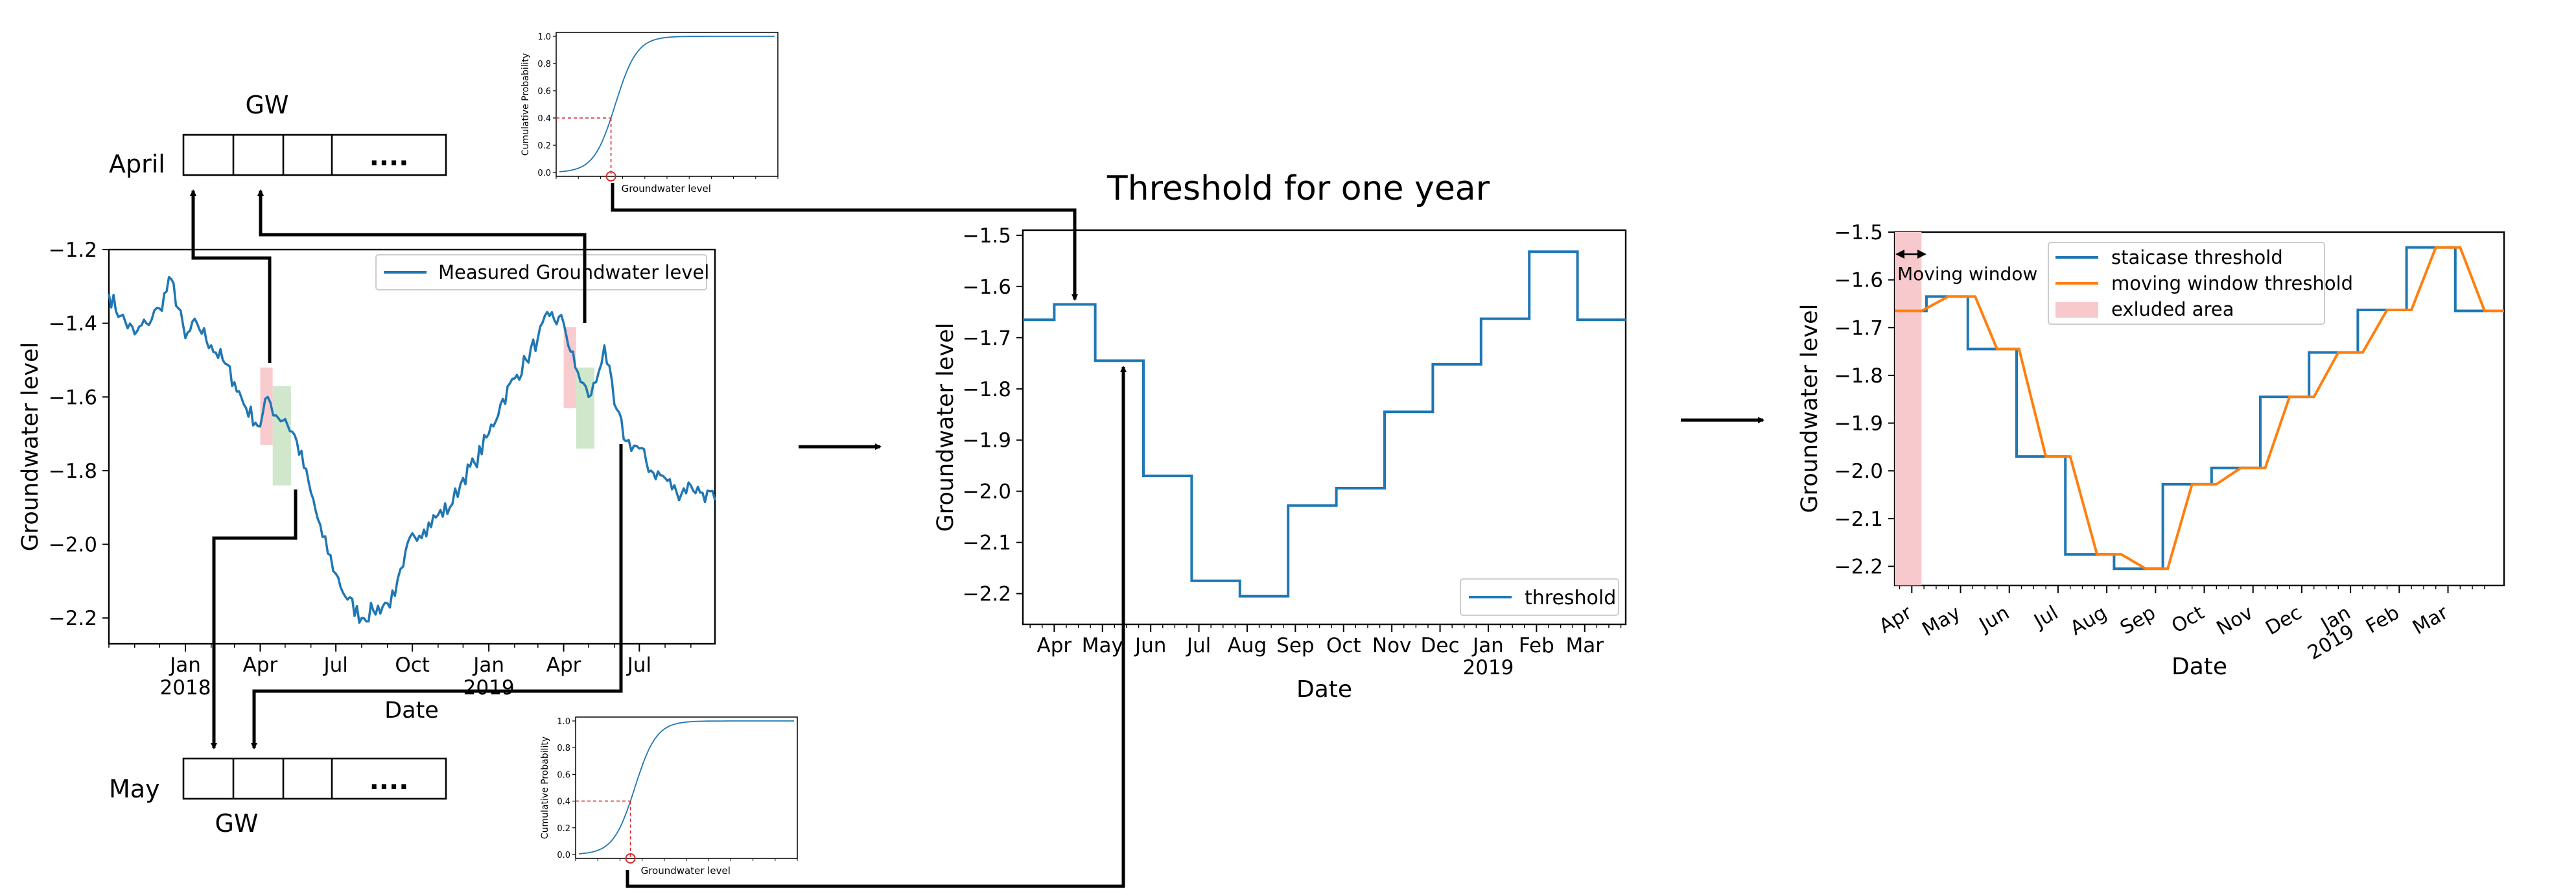 The image size is (2576, 896). Describe the element at coordinates (281, 436) in the screenshot. I see `selected-window` at that location.